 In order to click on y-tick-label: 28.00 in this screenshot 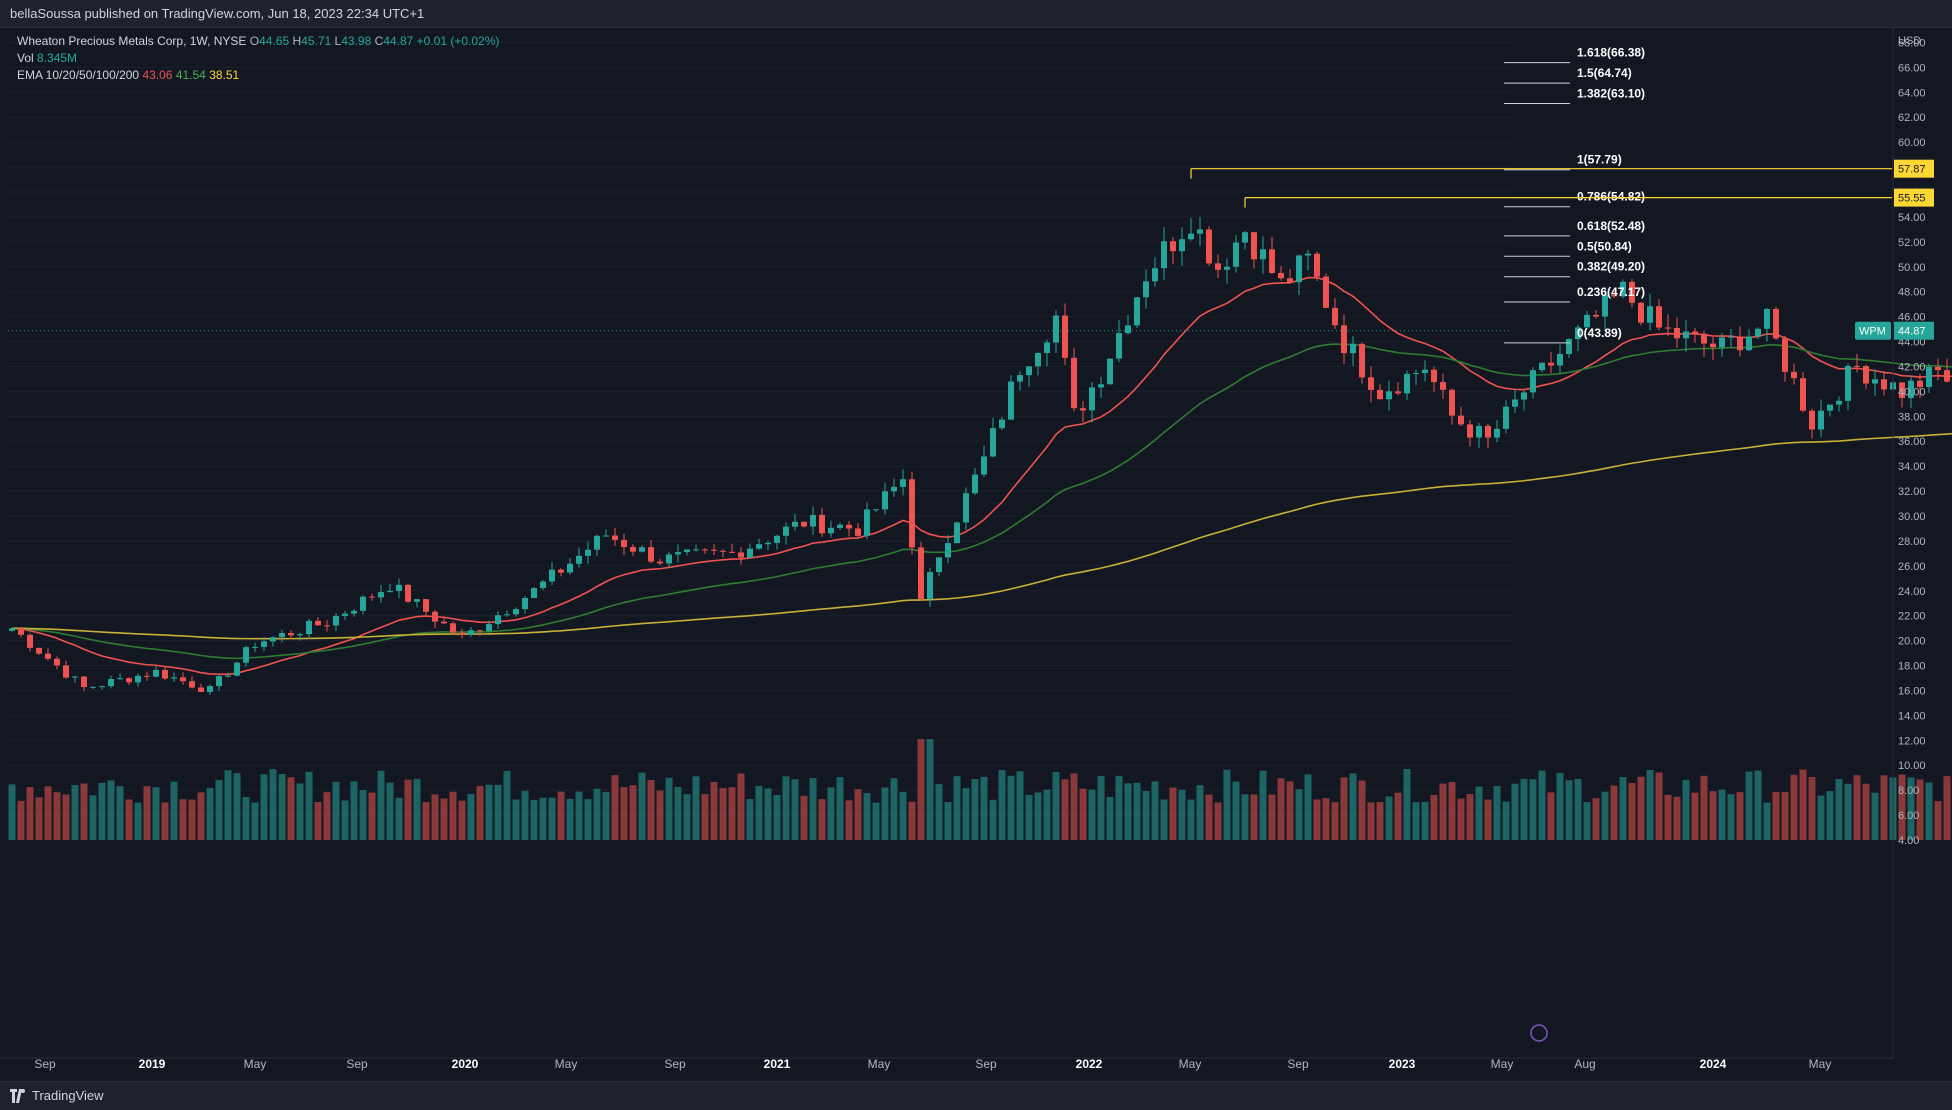, I will do `click(1912, 542)`.